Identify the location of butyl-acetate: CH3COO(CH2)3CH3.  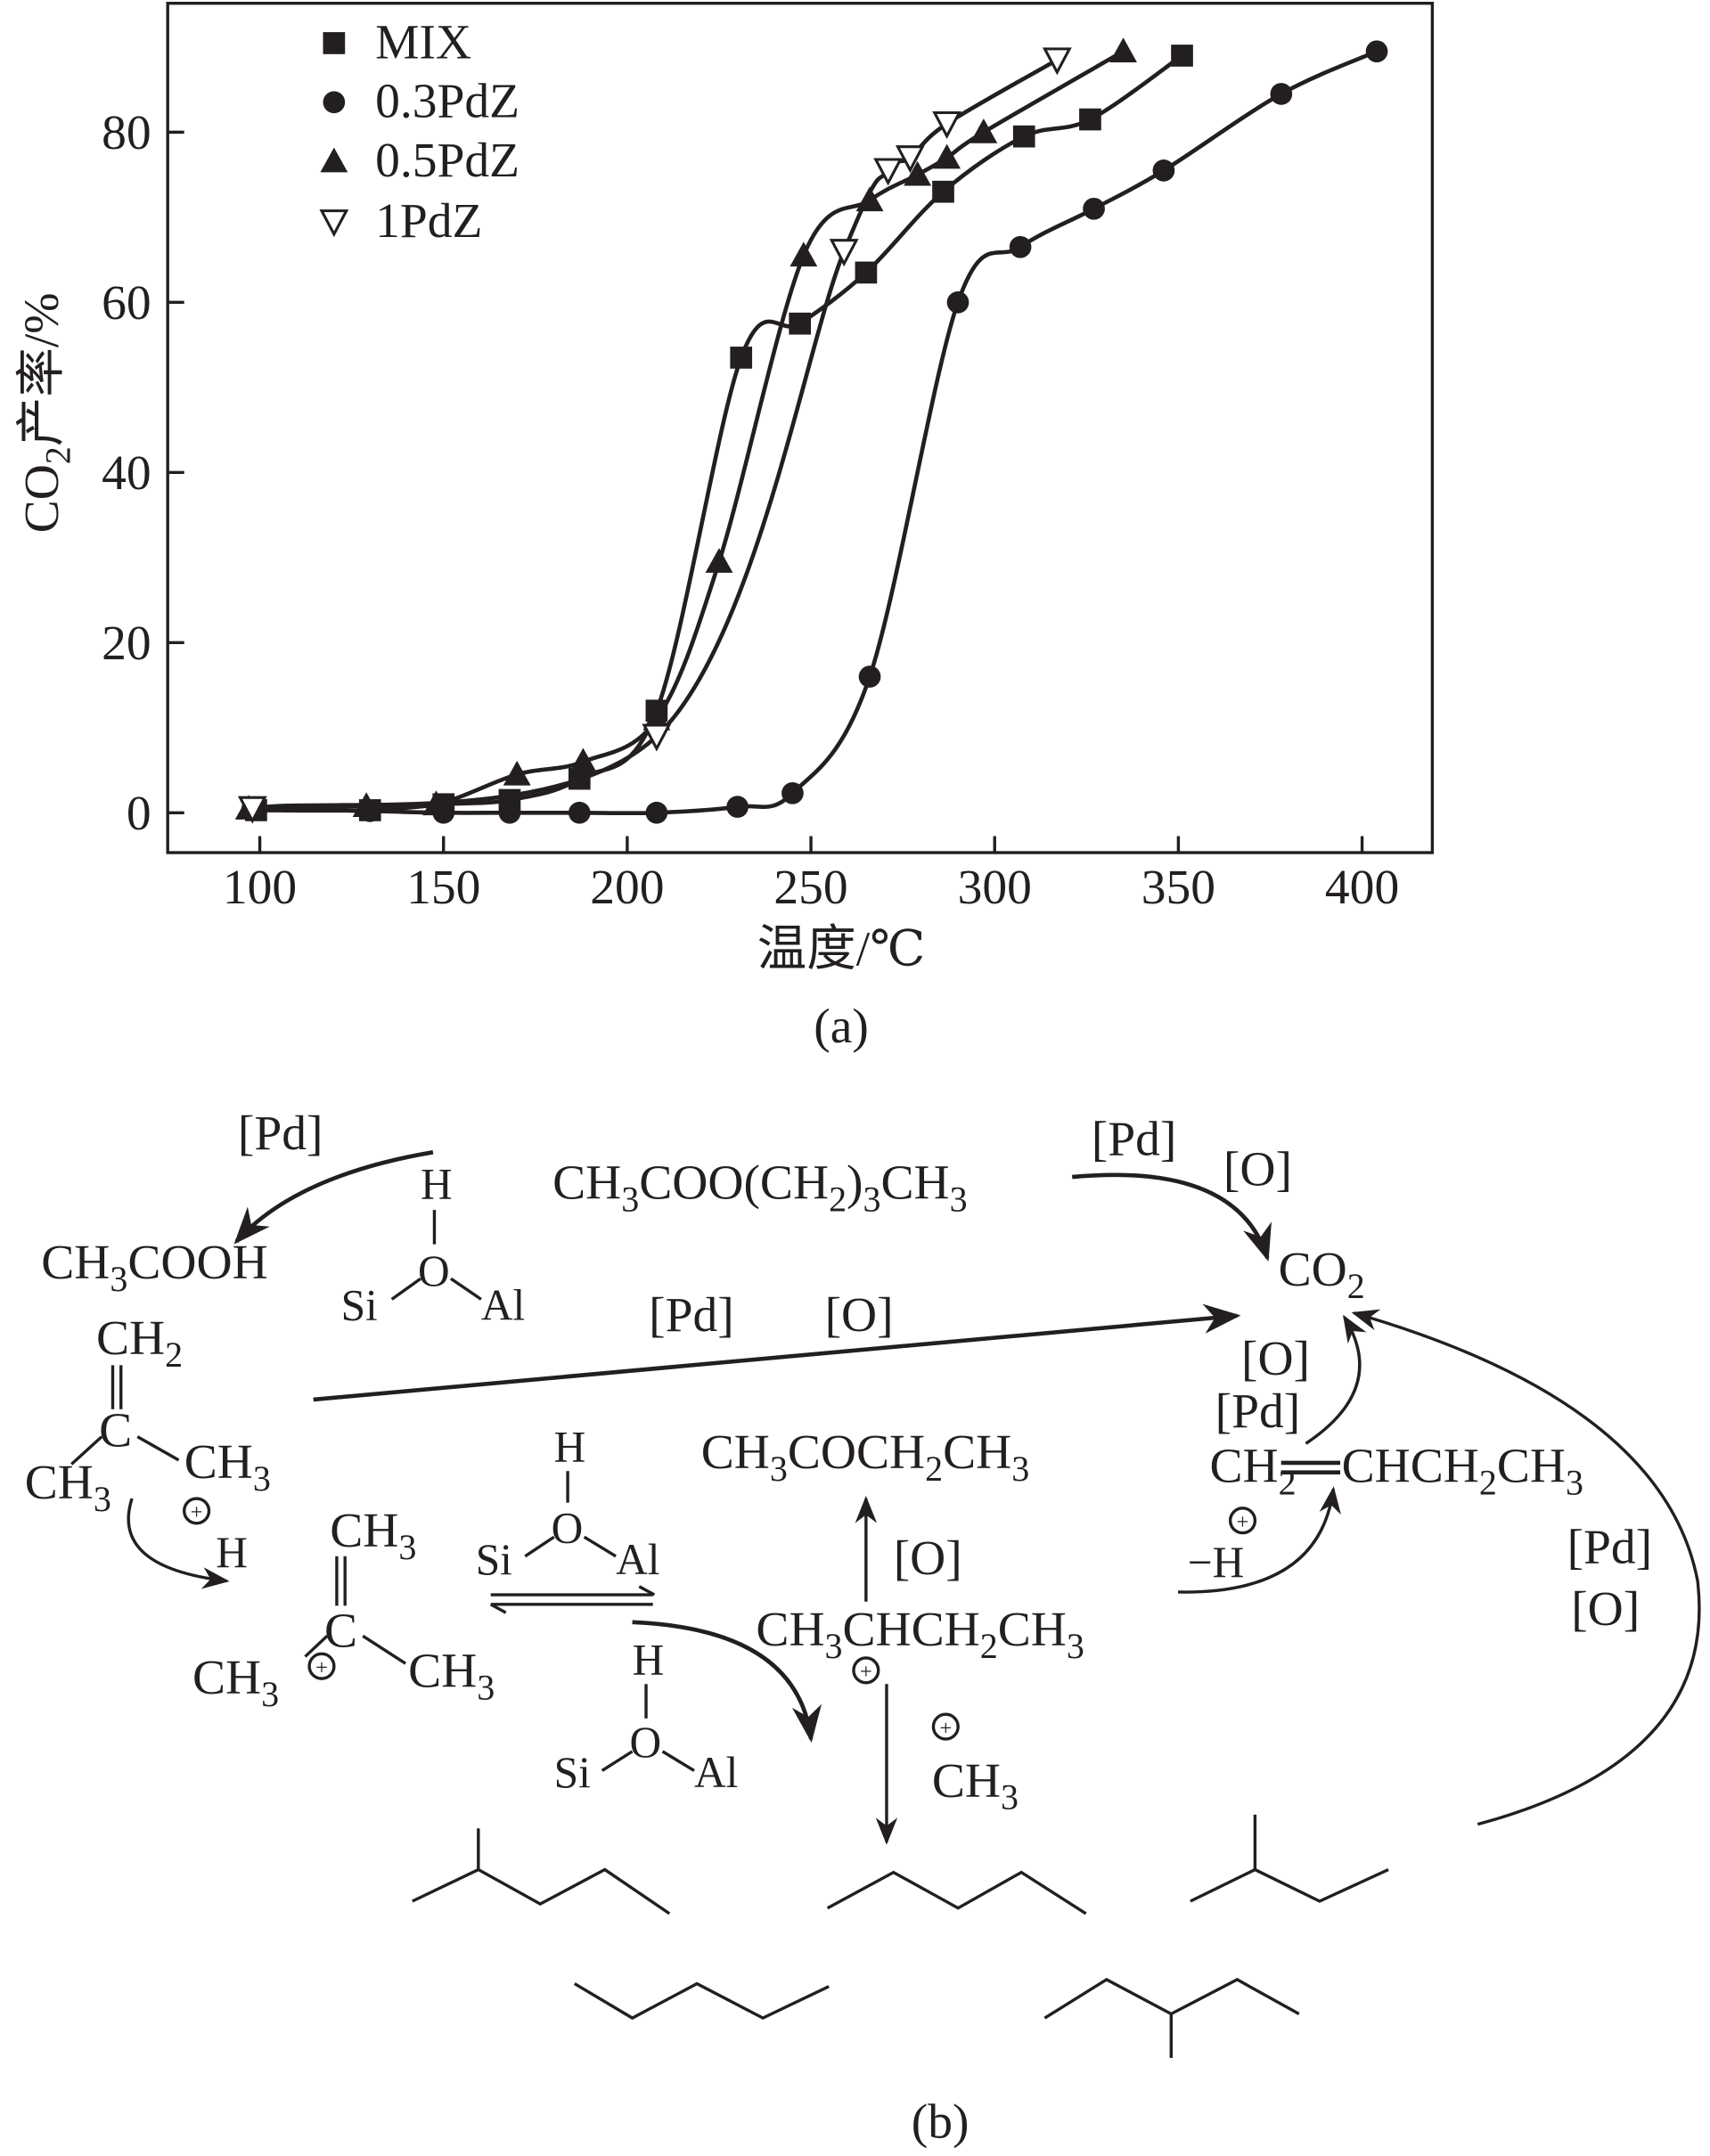
(760, 1188).